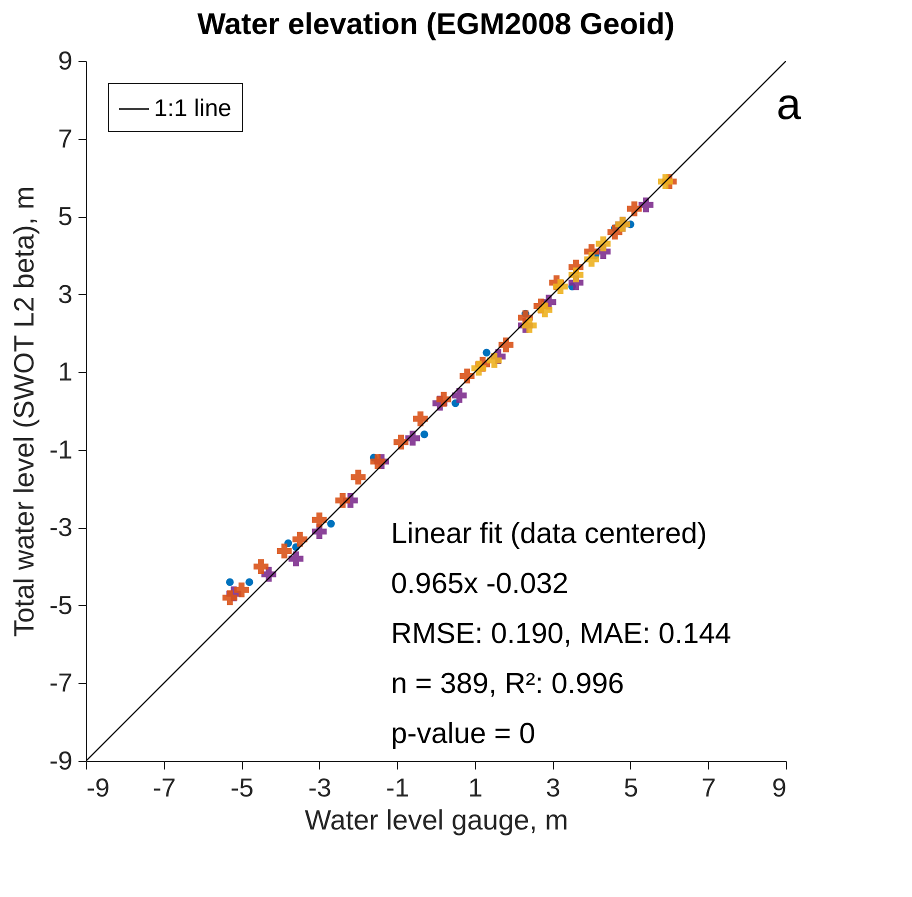 This screenshot has height=897, width=912. What do you see at coordinates (475, 787) in the screenshot?
I see `x-tick-label: 1` at bounding box center [475, 787].